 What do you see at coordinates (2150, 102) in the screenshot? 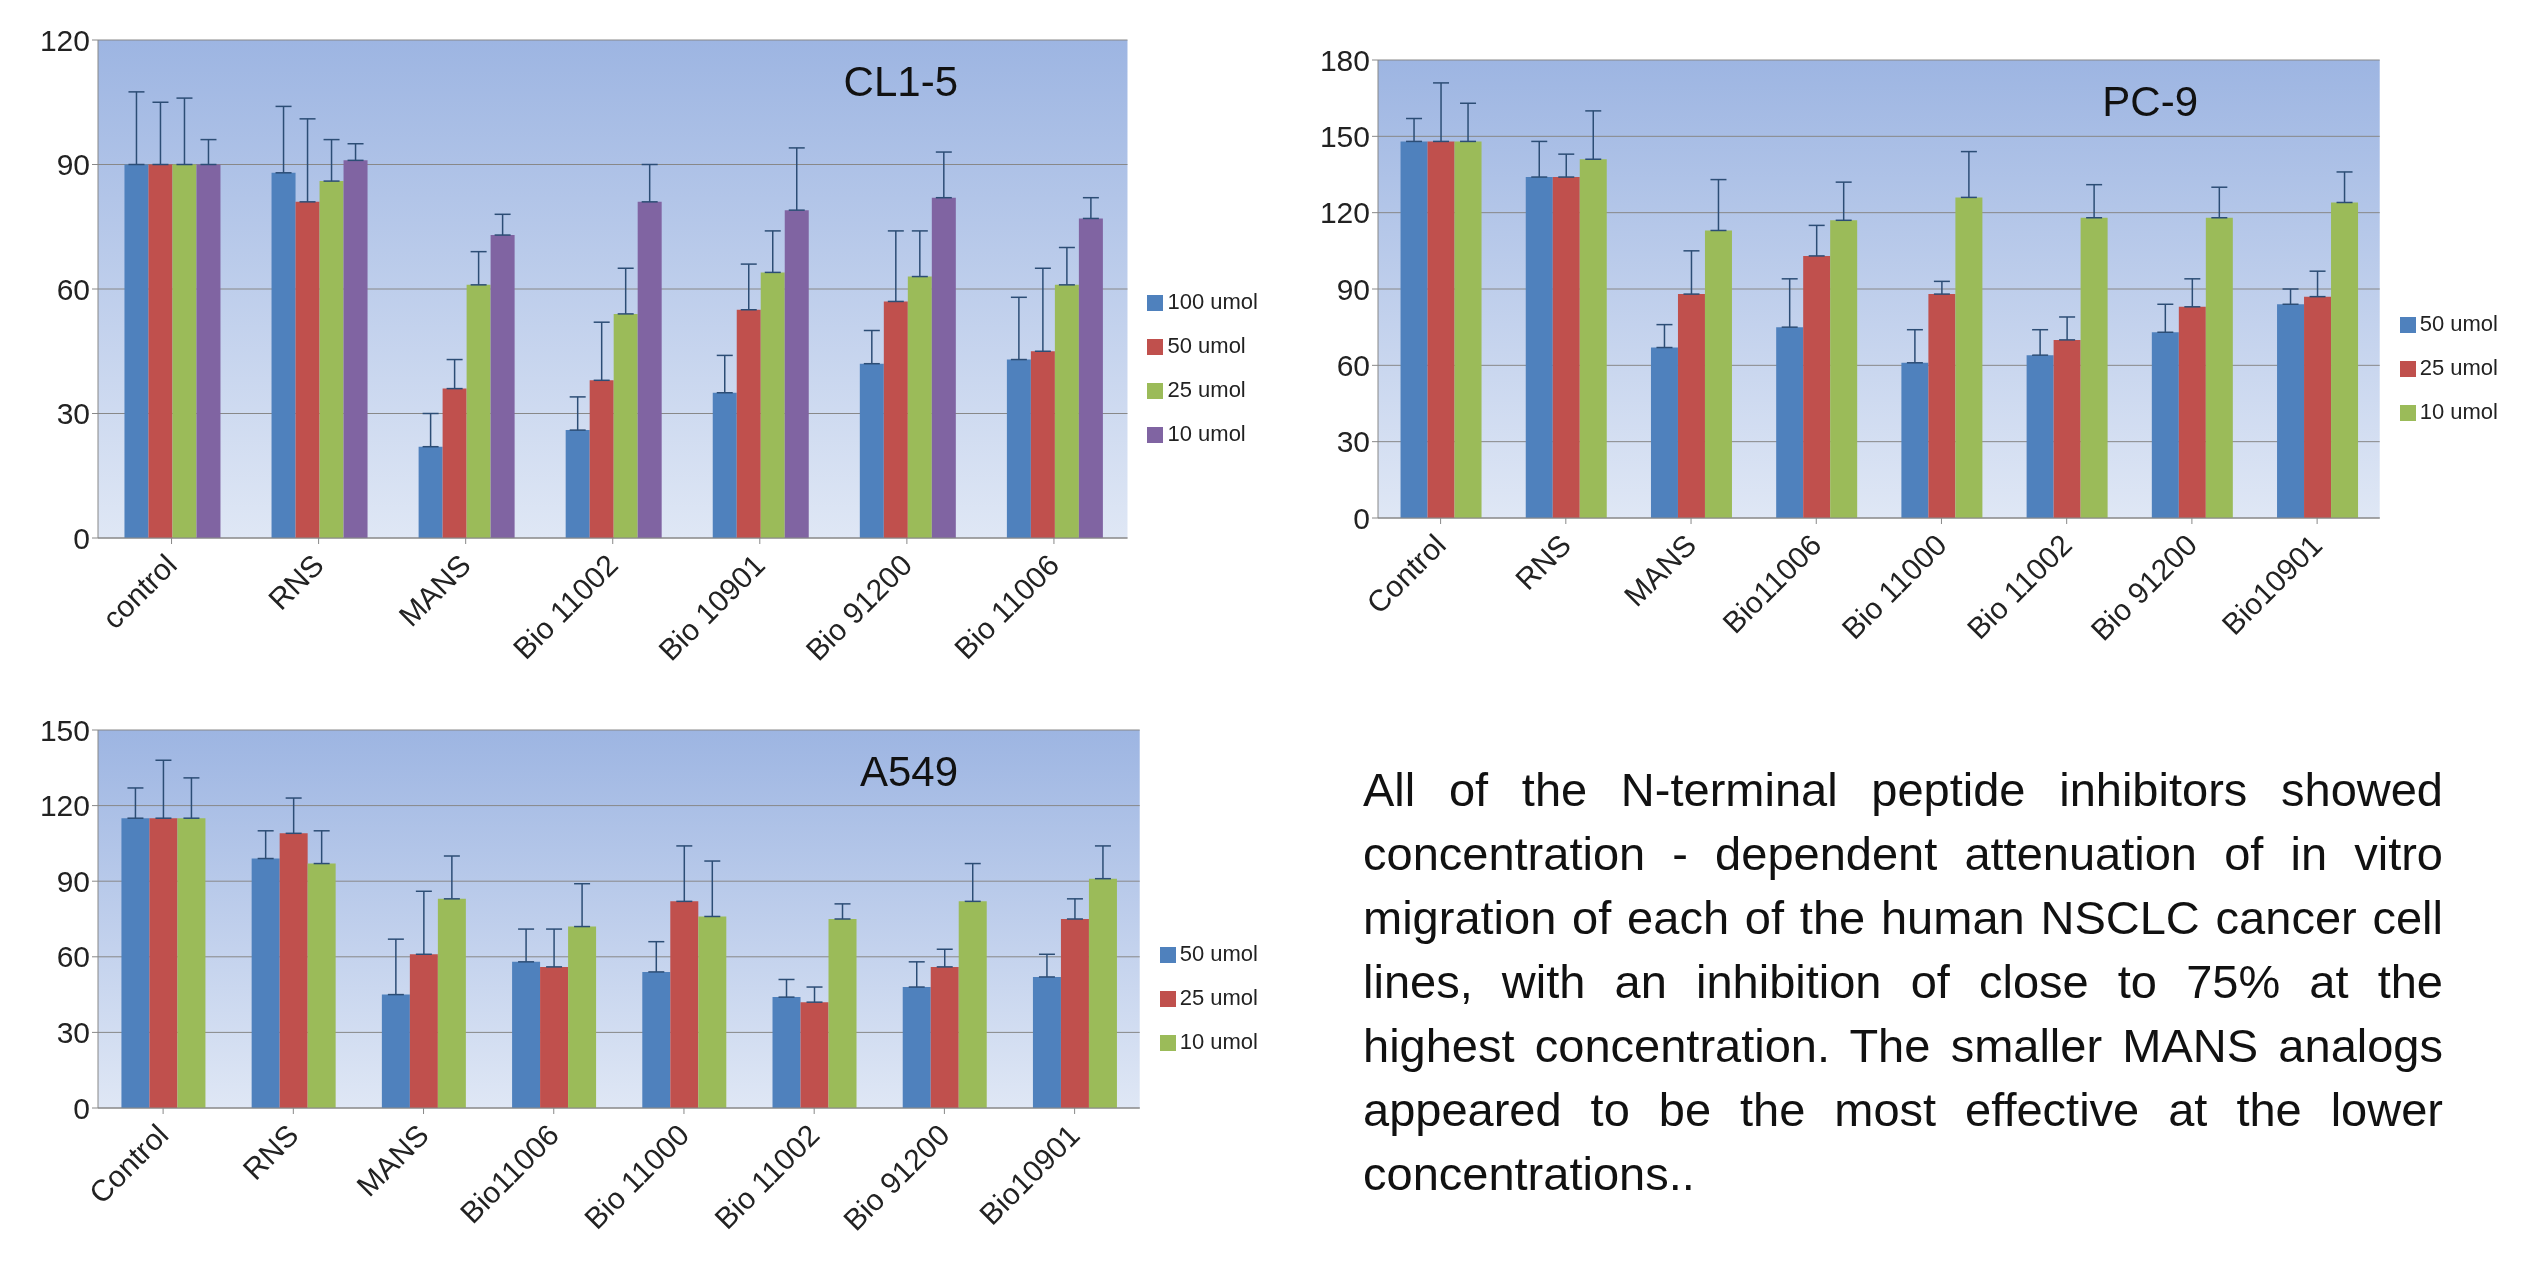
I see `chart-title: PC-9` at bounding box center [2150, 102].